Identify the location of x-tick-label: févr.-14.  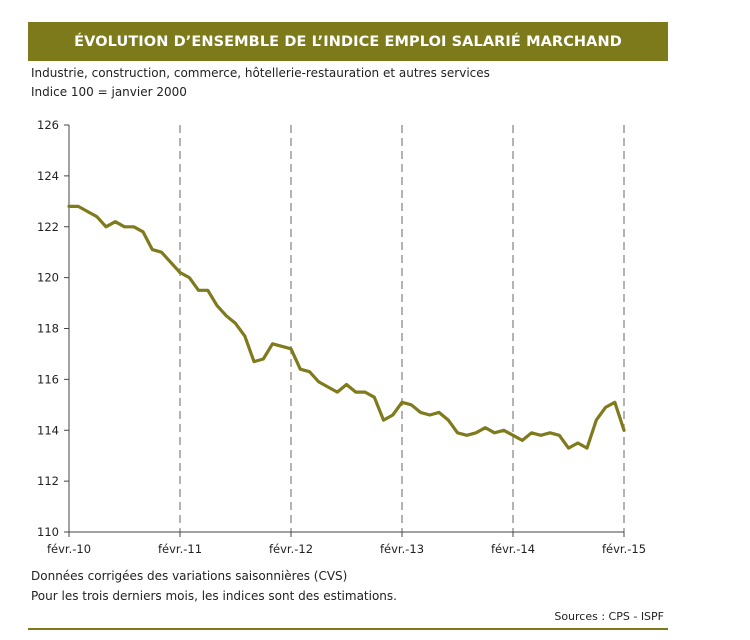
(513, 549).